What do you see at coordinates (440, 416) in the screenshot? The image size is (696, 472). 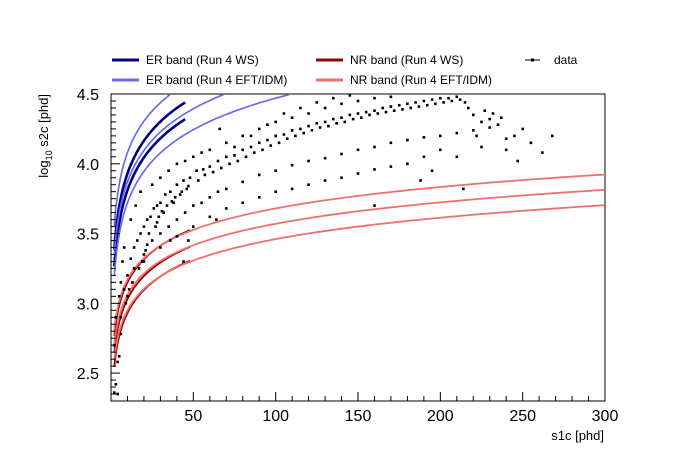 I see `x-tick-label: 200` at bounding box center [440, 416].